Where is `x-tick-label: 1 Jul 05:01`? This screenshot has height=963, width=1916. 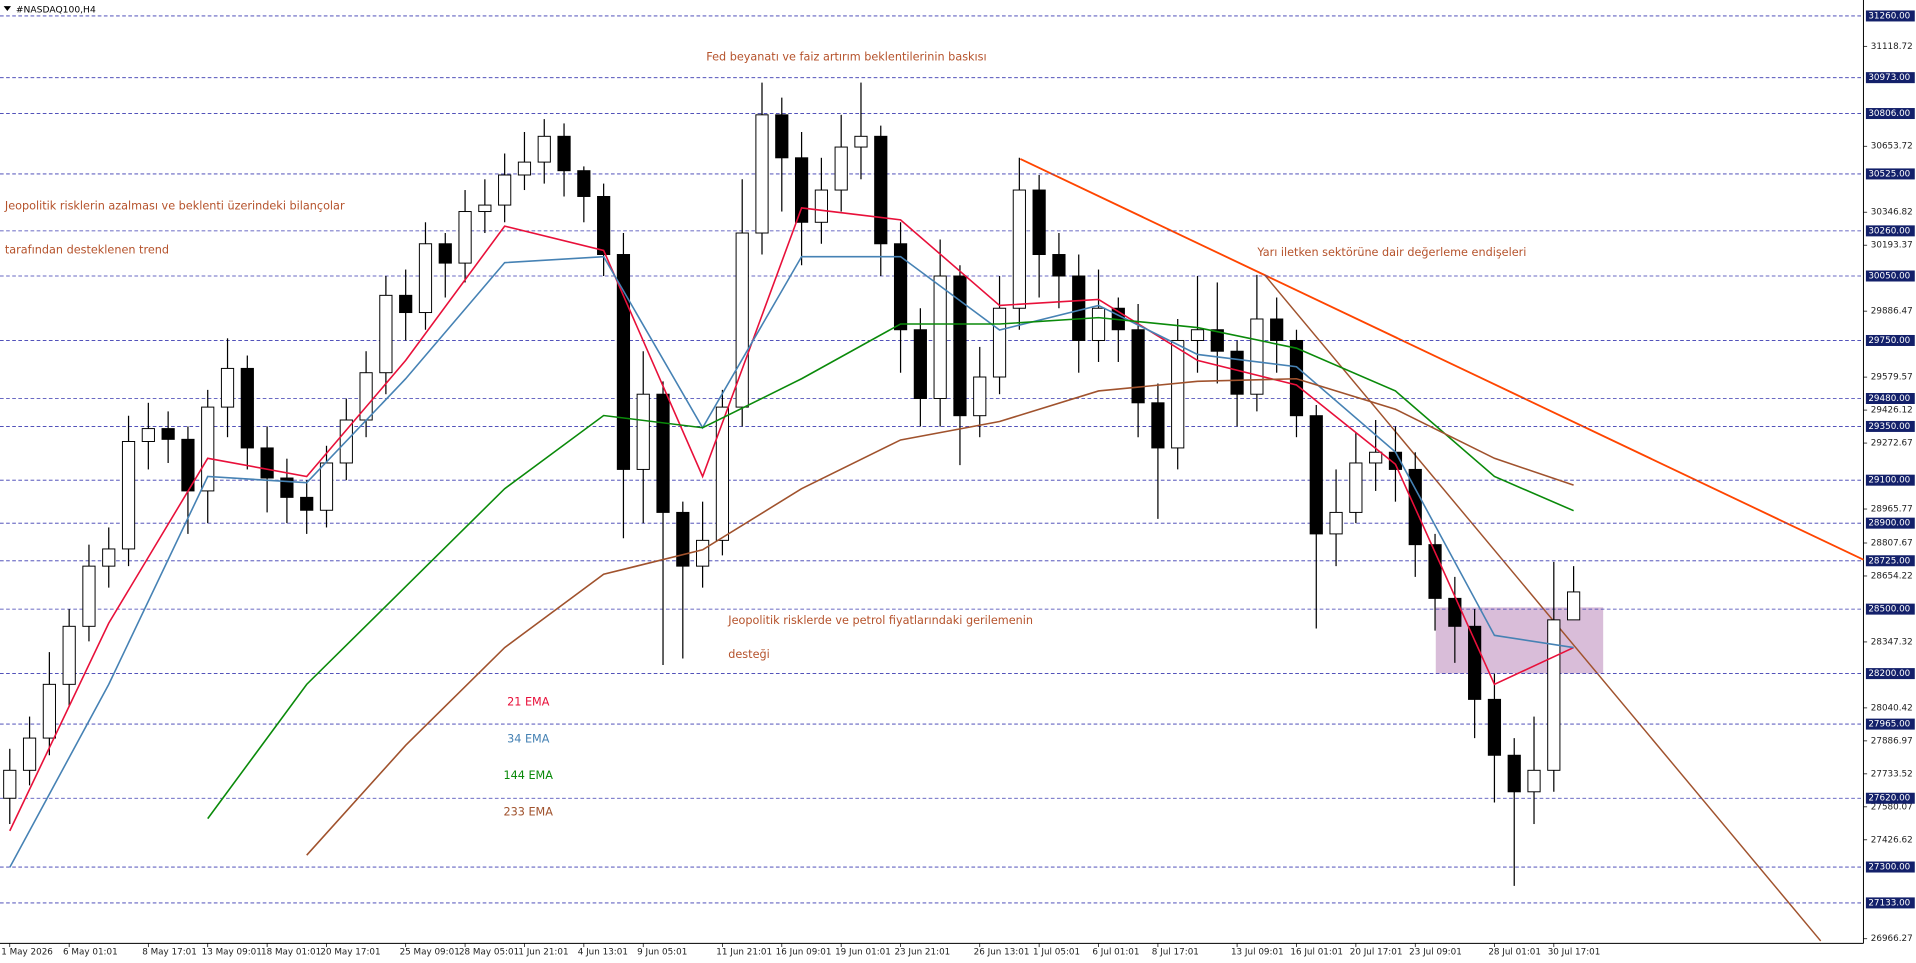
x-tick-label: 1 Jul 05:01 is located at coordinates (1056, 952).